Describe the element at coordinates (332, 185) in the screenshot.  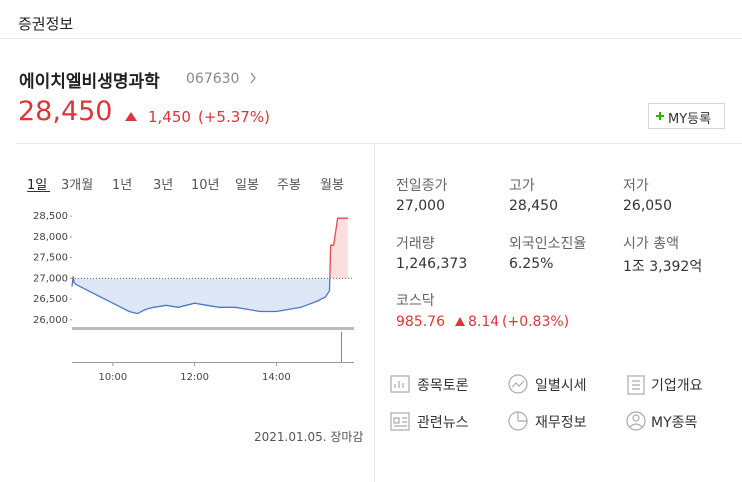
I see `period-tab: 월봉` at that location.